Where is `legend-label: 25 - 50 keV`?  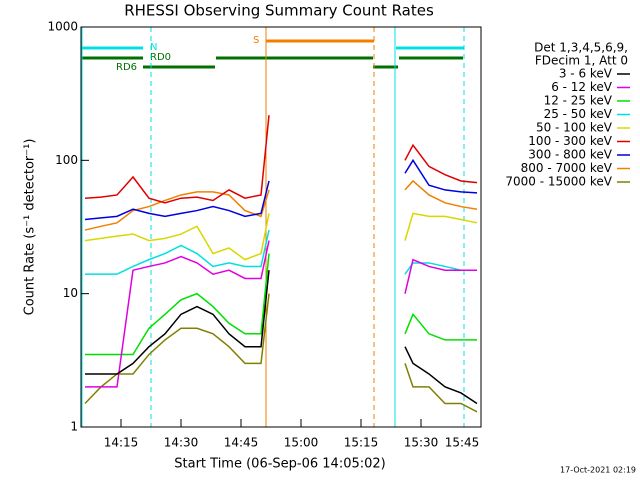
legend-label: 25 - 50 keV is located at coordinates (578, 114).